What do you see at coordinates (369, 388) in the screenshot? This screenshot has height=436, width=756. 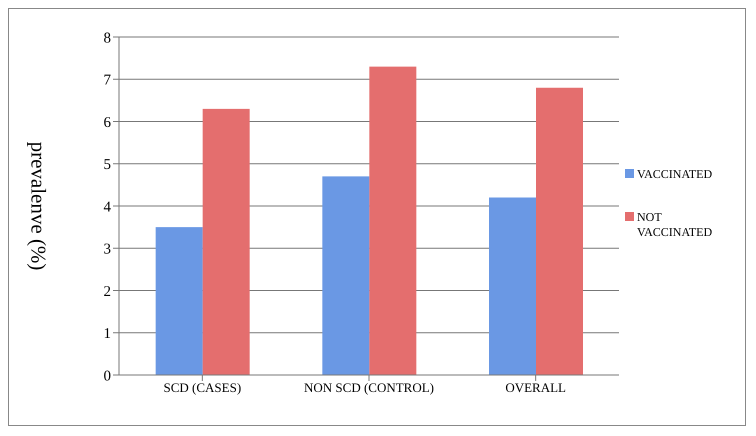 I see `x-tick-label: NON SCD (CONTROL)` at bounding box center [369, 388].